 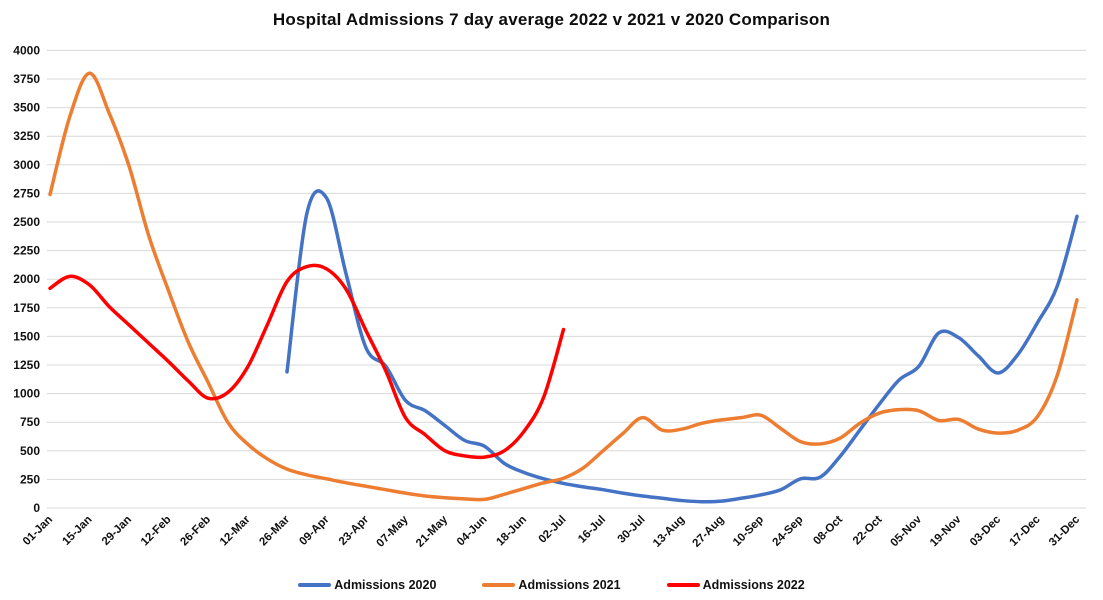 What do you see at coordinates (26, 79) in the screenshot?
I see `y-axis-tick-label: 3750` at bounding box center [26, 79].